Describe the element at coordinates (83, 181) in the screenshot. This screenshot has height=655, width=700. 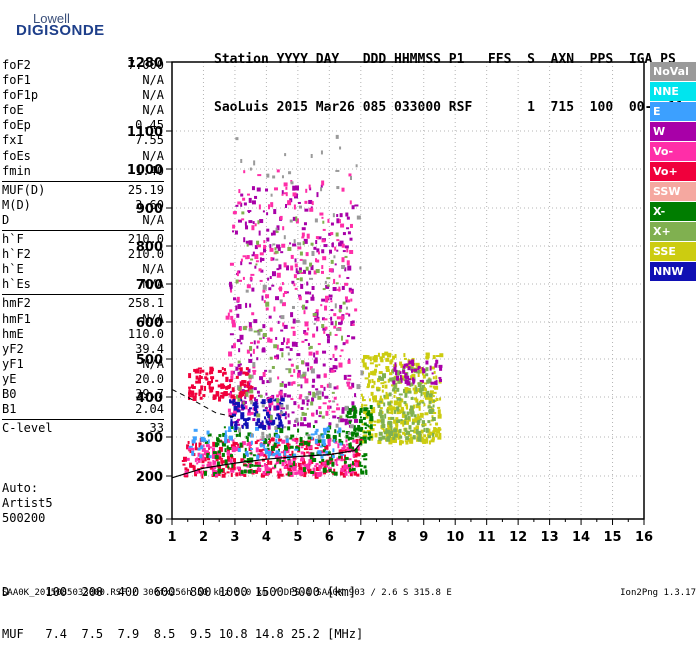
I see `param-separator` at that location.